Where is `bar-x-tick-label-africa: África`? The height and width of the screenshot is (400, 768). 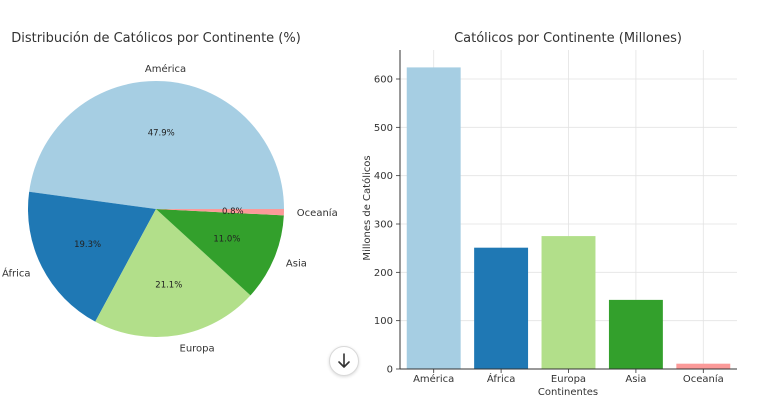
bar-x-tick-label-africa: África is located at coordinates (501, 378).